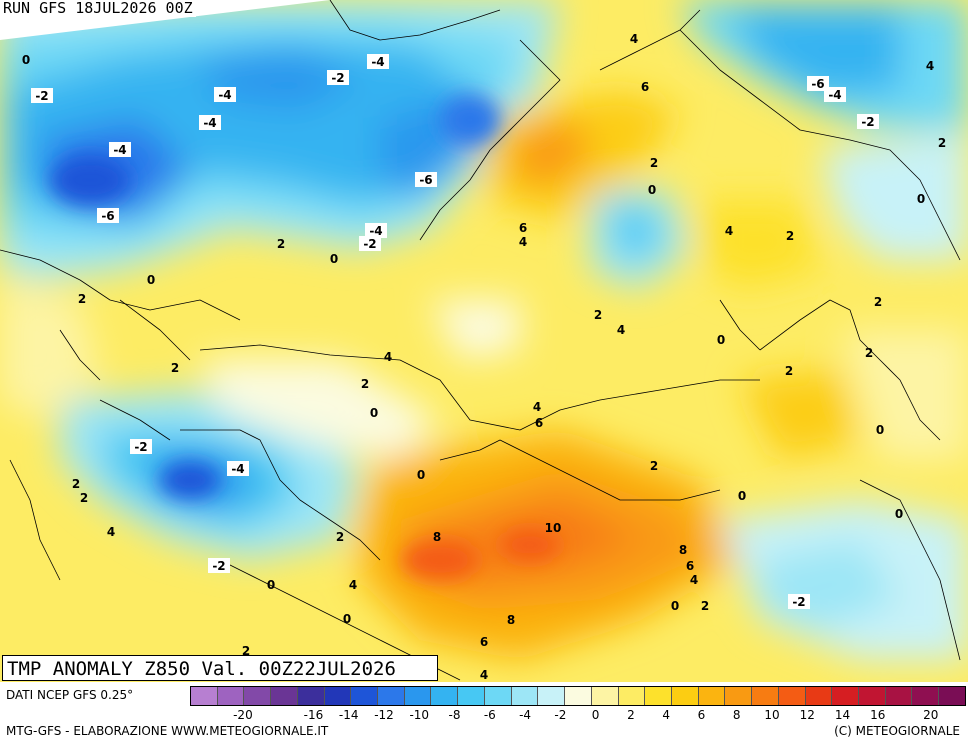  Describe the element at coordinates (489, 715) in the screenshot. I see `color-scale-label: -6` at that location.